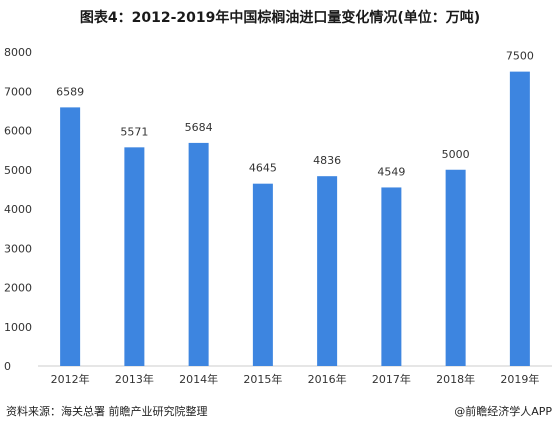 This screenshot has width=560, height=432. I want to click on x-tick-label: 2016年, so click(327, 379).